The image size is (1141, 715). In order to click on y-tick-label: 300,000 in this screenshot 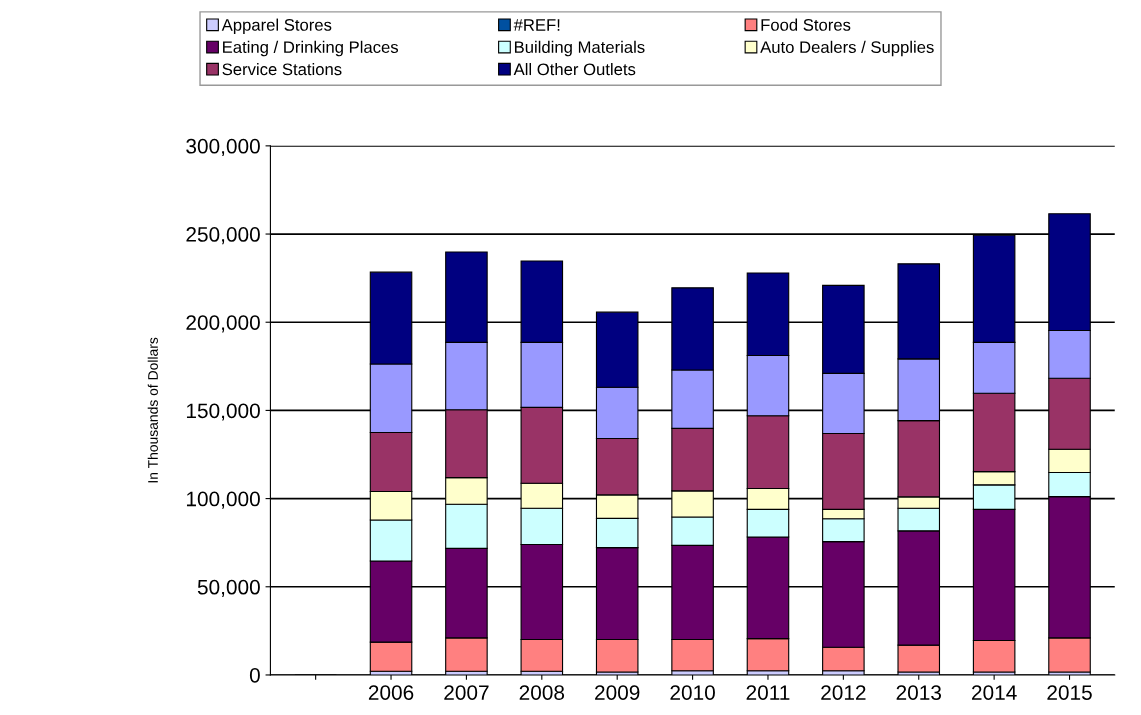, I will do `click(223, 147)`.